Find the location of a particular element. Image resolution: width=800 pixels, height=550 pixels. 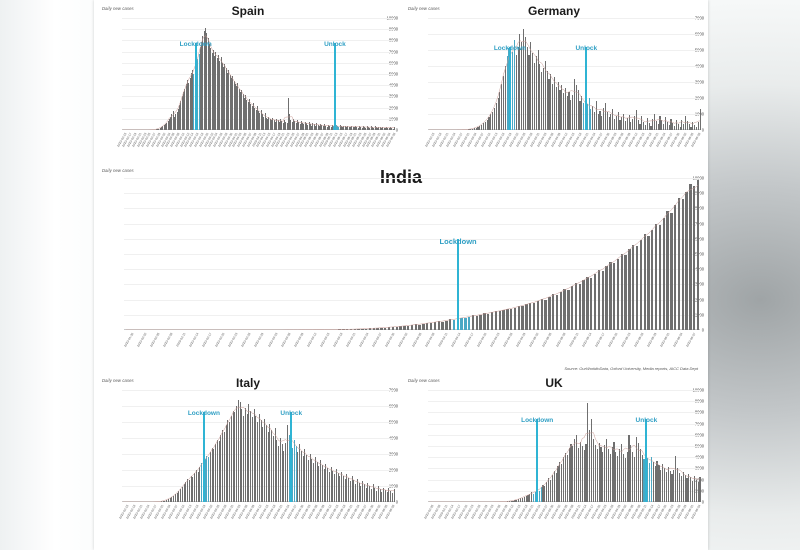

x-tick-label: 2020-04-26 is located at coordinates (508, 340).